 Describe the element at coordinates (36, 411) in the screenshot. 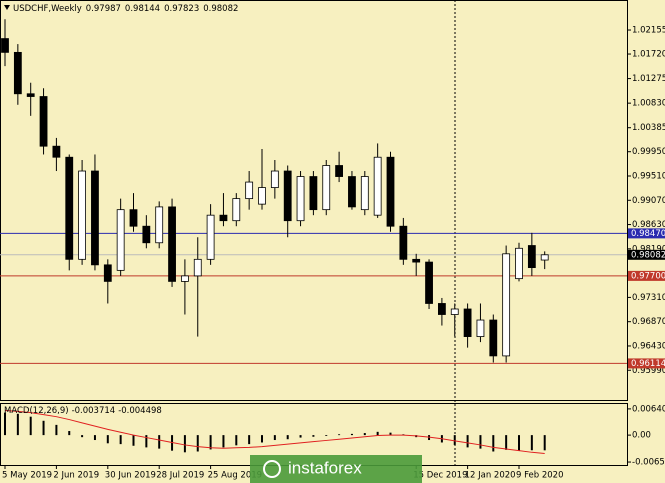

I see `macd-name: MACD(12,26,9)` at that location.